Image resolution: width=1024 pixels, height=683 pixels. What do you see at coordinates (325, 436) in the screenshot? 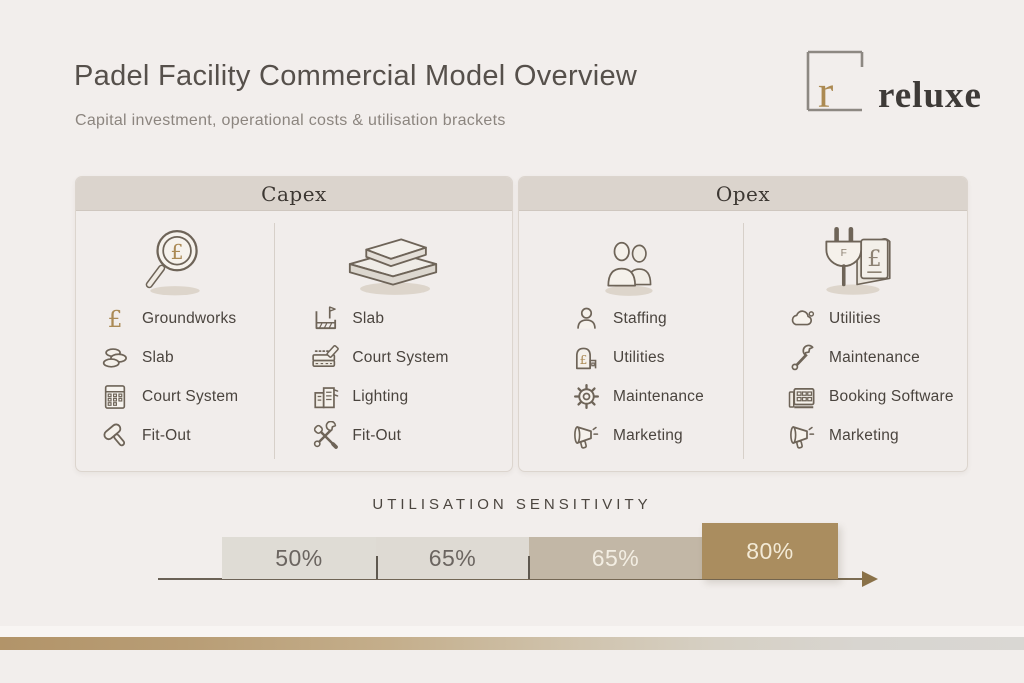
I see `crossed-tools-icon` at bounding box center [325, 436].